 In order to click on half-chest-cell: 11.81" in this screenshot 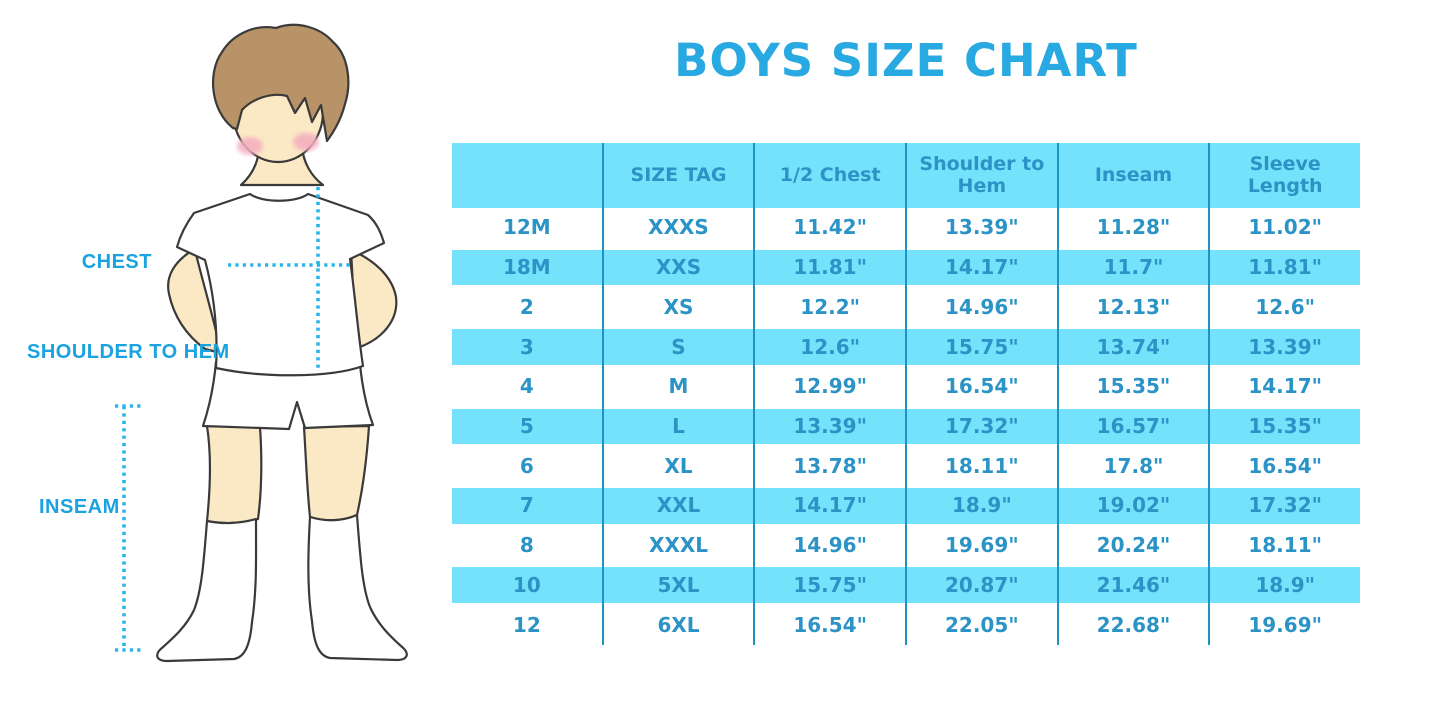, I will do `click(831, 267)`.